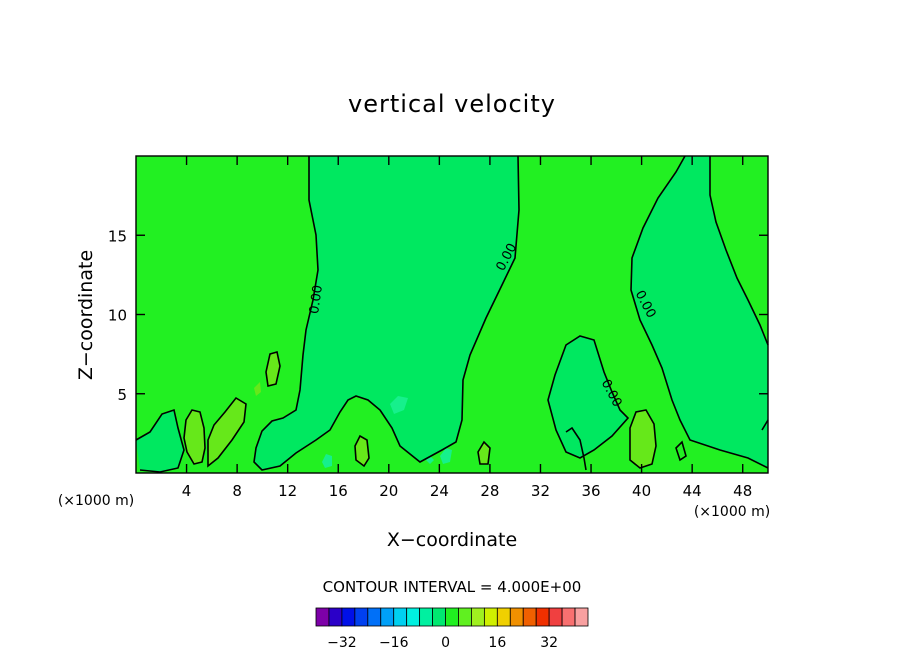 The height and width of the screenshot is (654, 904). Describe the element at coordinates (237, 491) in the screenshot. I see `x-tick-label: 8` at that location.